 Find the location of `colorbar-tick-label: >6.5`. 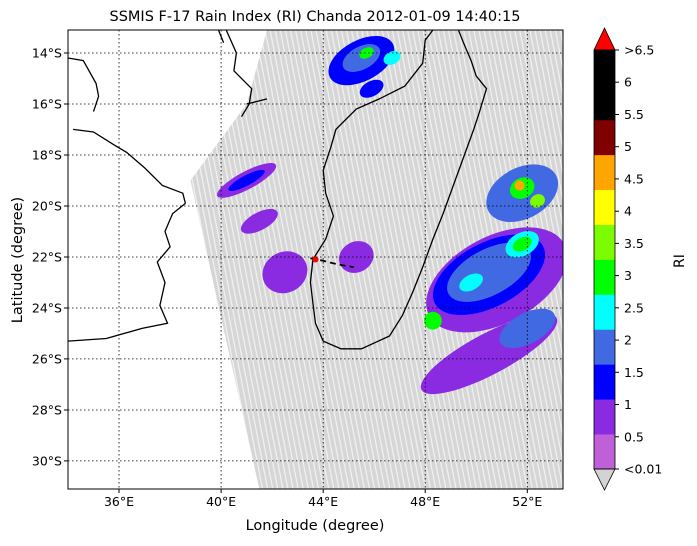

colorbar-tick-label: >6.5 is located at coordinates (639, 50).